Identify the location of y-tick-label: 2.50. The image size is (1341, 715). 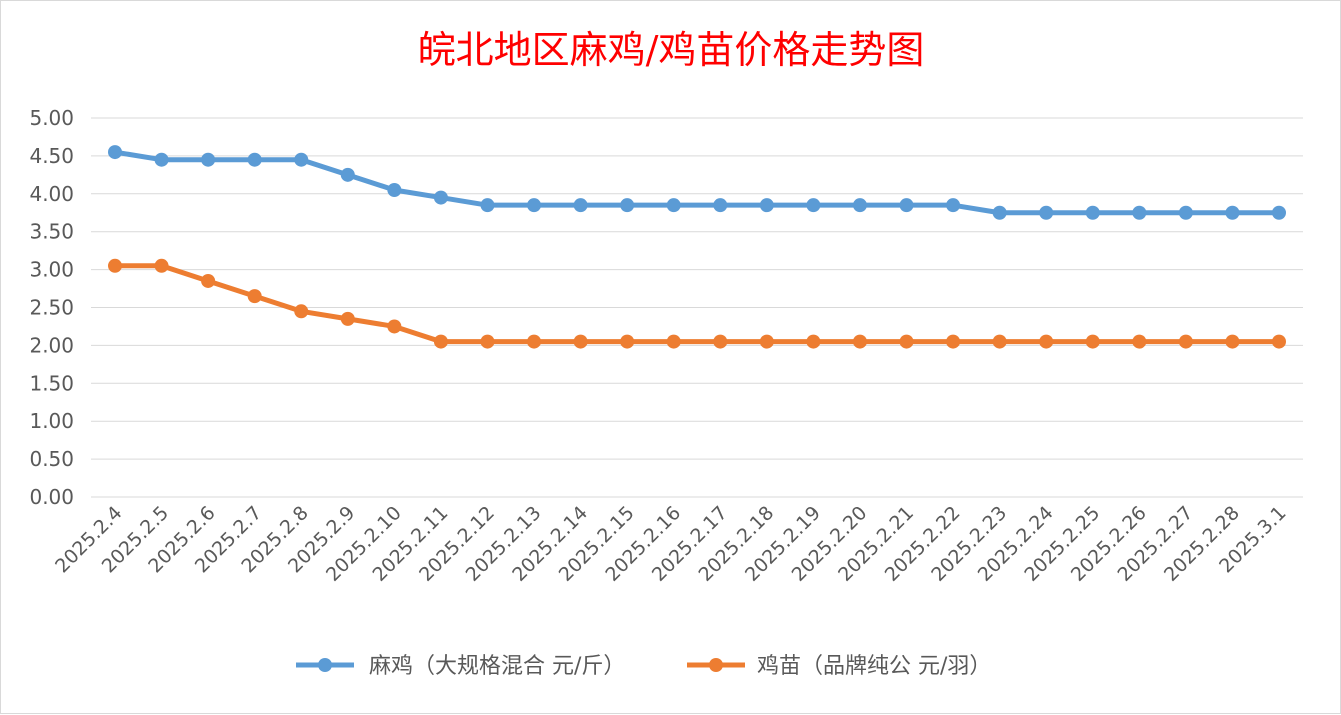
(51, 308).